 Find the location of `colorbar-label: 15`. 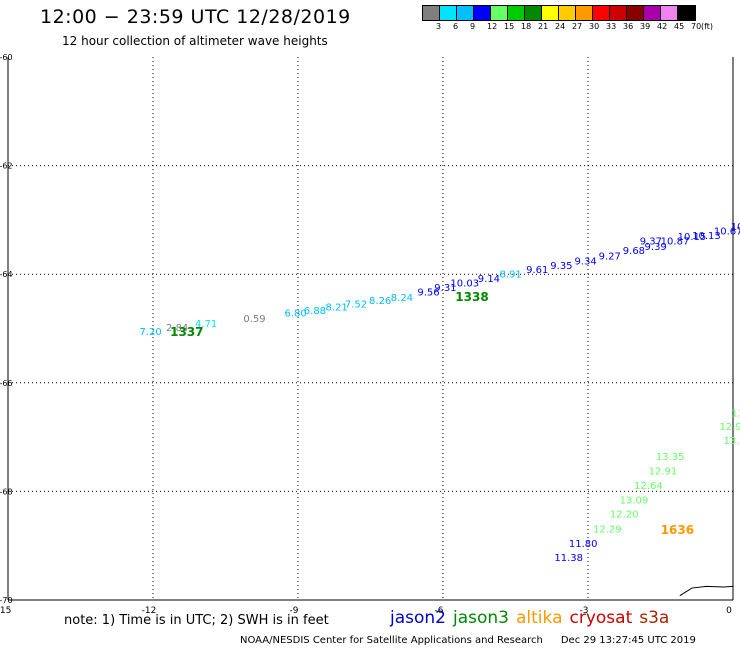

colorbar-label: 15 is located at coordinates (509, 26).